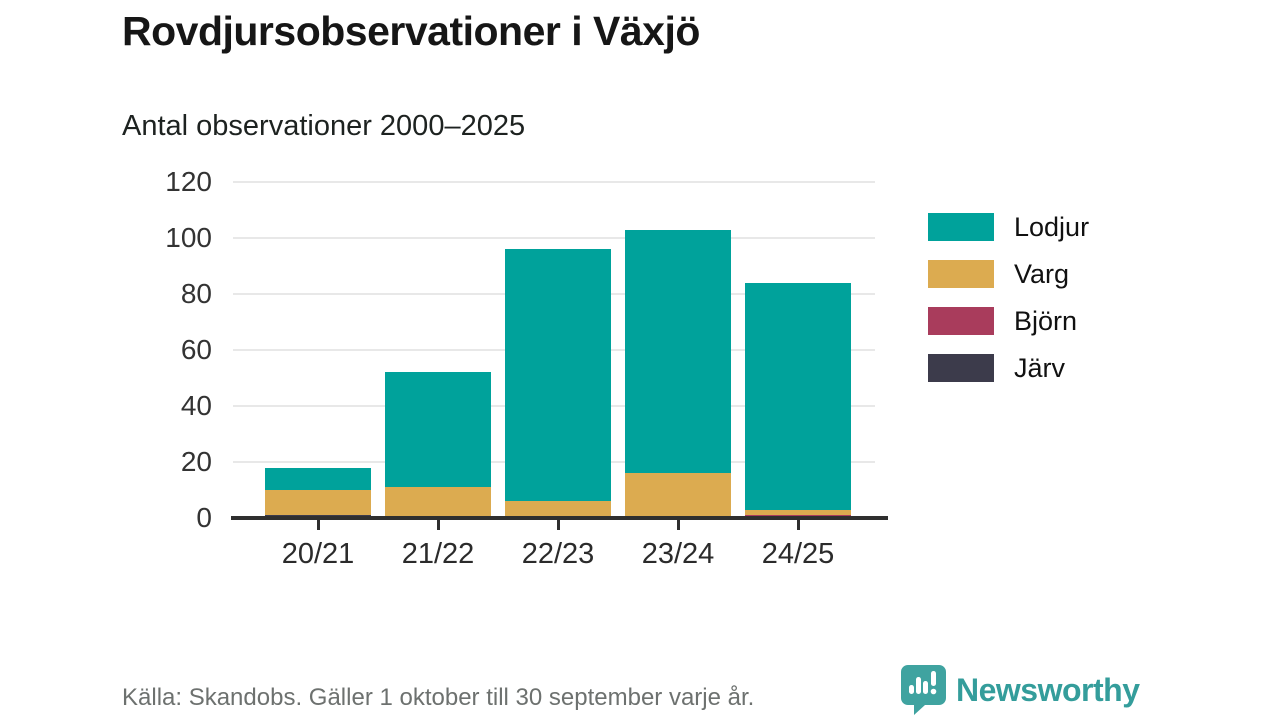 The image size is (1280, 720). Describe the element at coordinates (1008, 367) in the screenshot. I see `legend-item-järv: Järv` at that location.